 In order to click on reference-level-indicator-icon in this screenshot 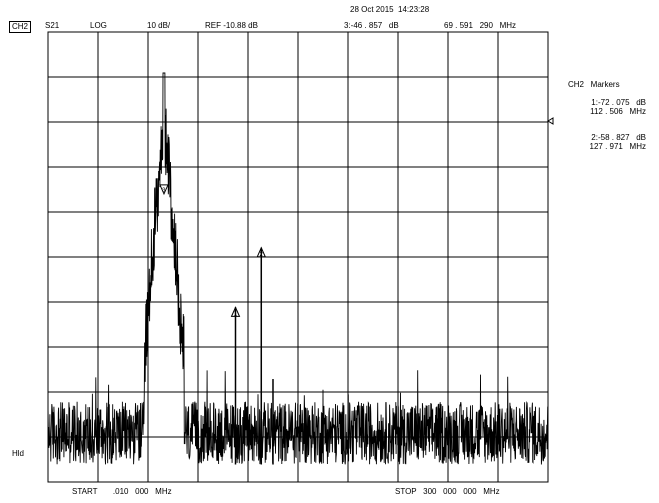, I will do `click(550, 121)`.